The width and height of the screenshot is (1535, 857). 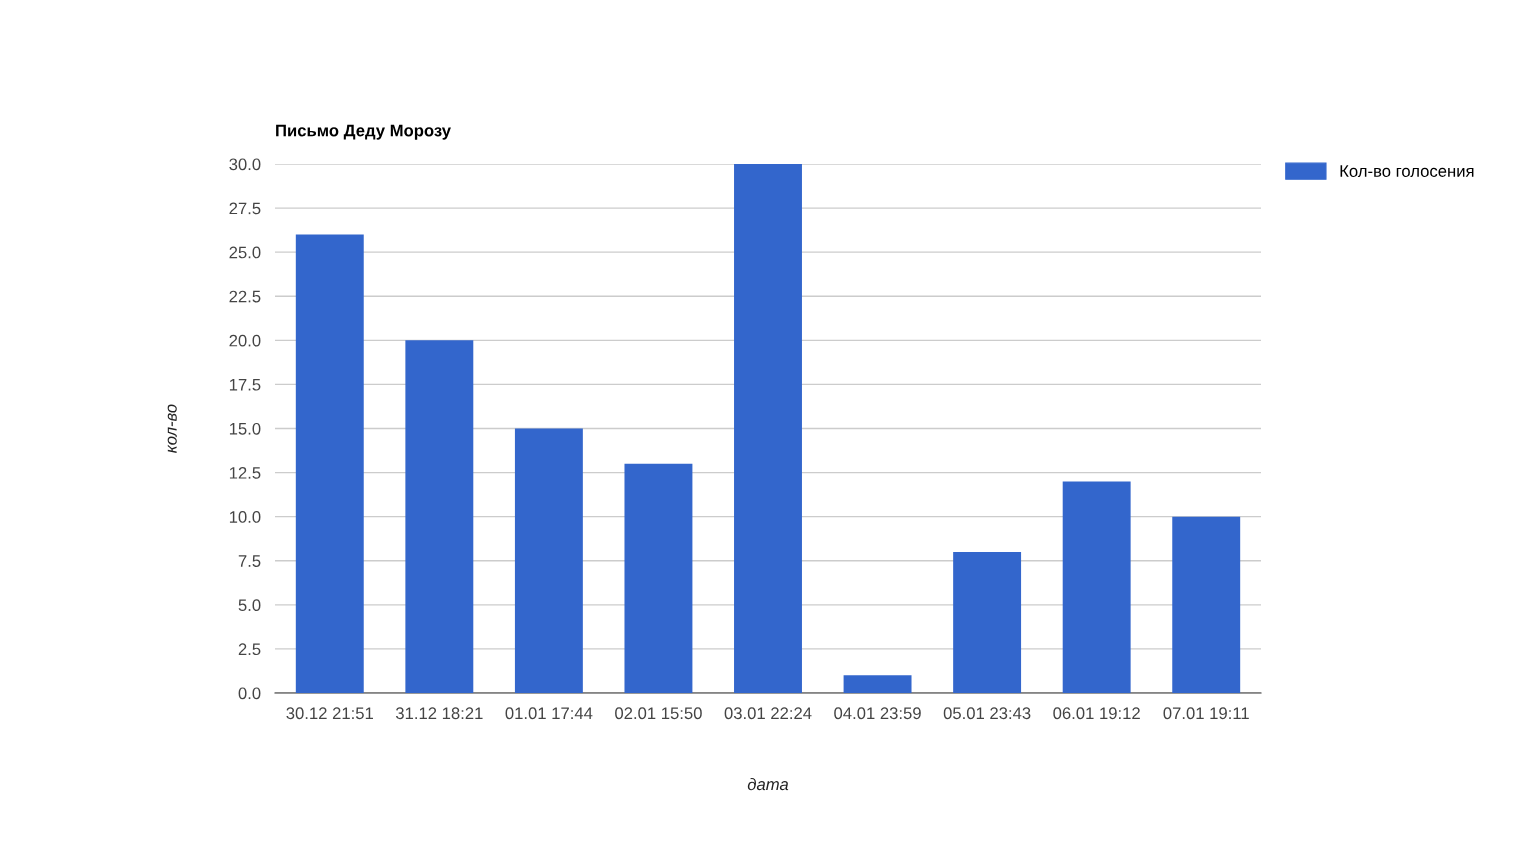 I want to click on y-tick-label: 30.0, so click(x=245, y=164).